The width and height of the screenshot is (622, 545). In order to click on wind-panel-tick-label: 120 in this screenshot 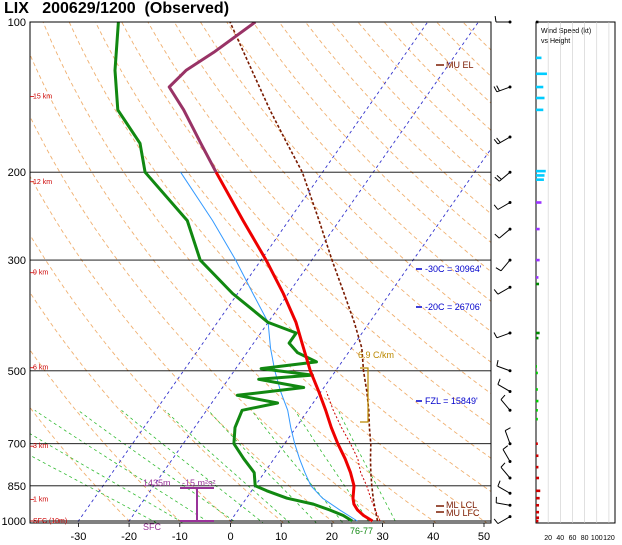, I will do `click(609, 538)`.